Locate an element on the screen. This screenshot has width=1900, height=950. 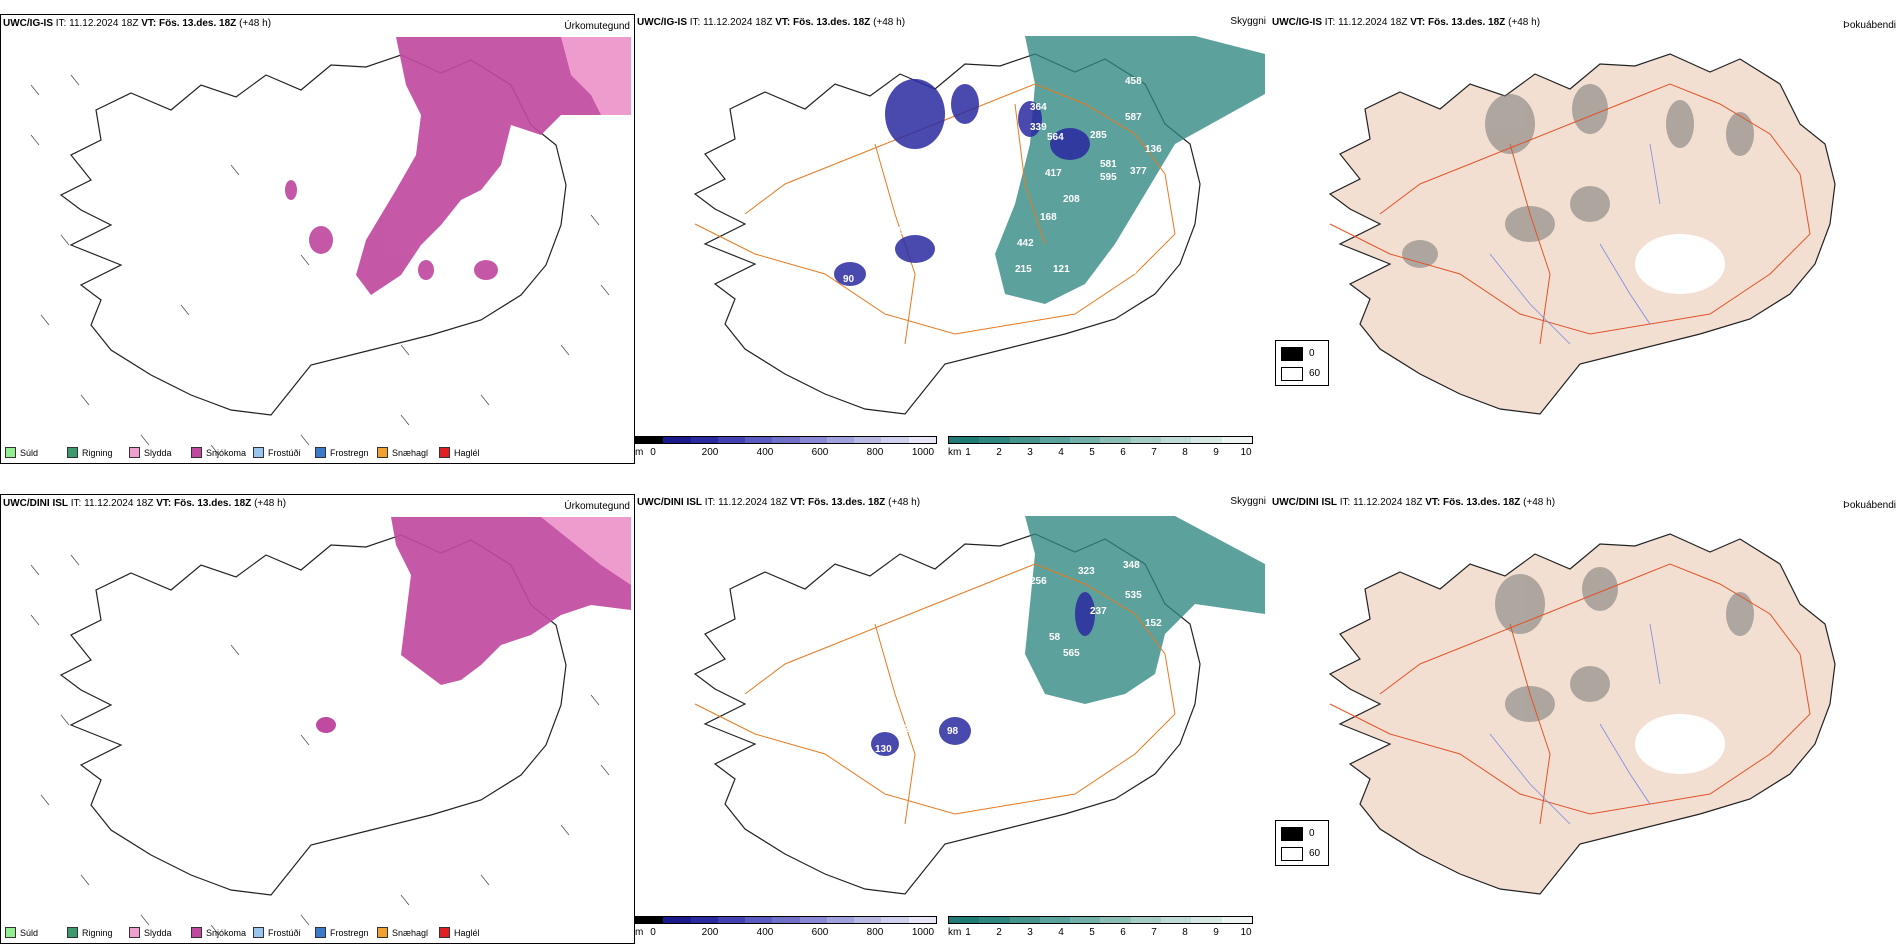
model-name: UWC/DINI ISL is located at coordinates (35, 503).